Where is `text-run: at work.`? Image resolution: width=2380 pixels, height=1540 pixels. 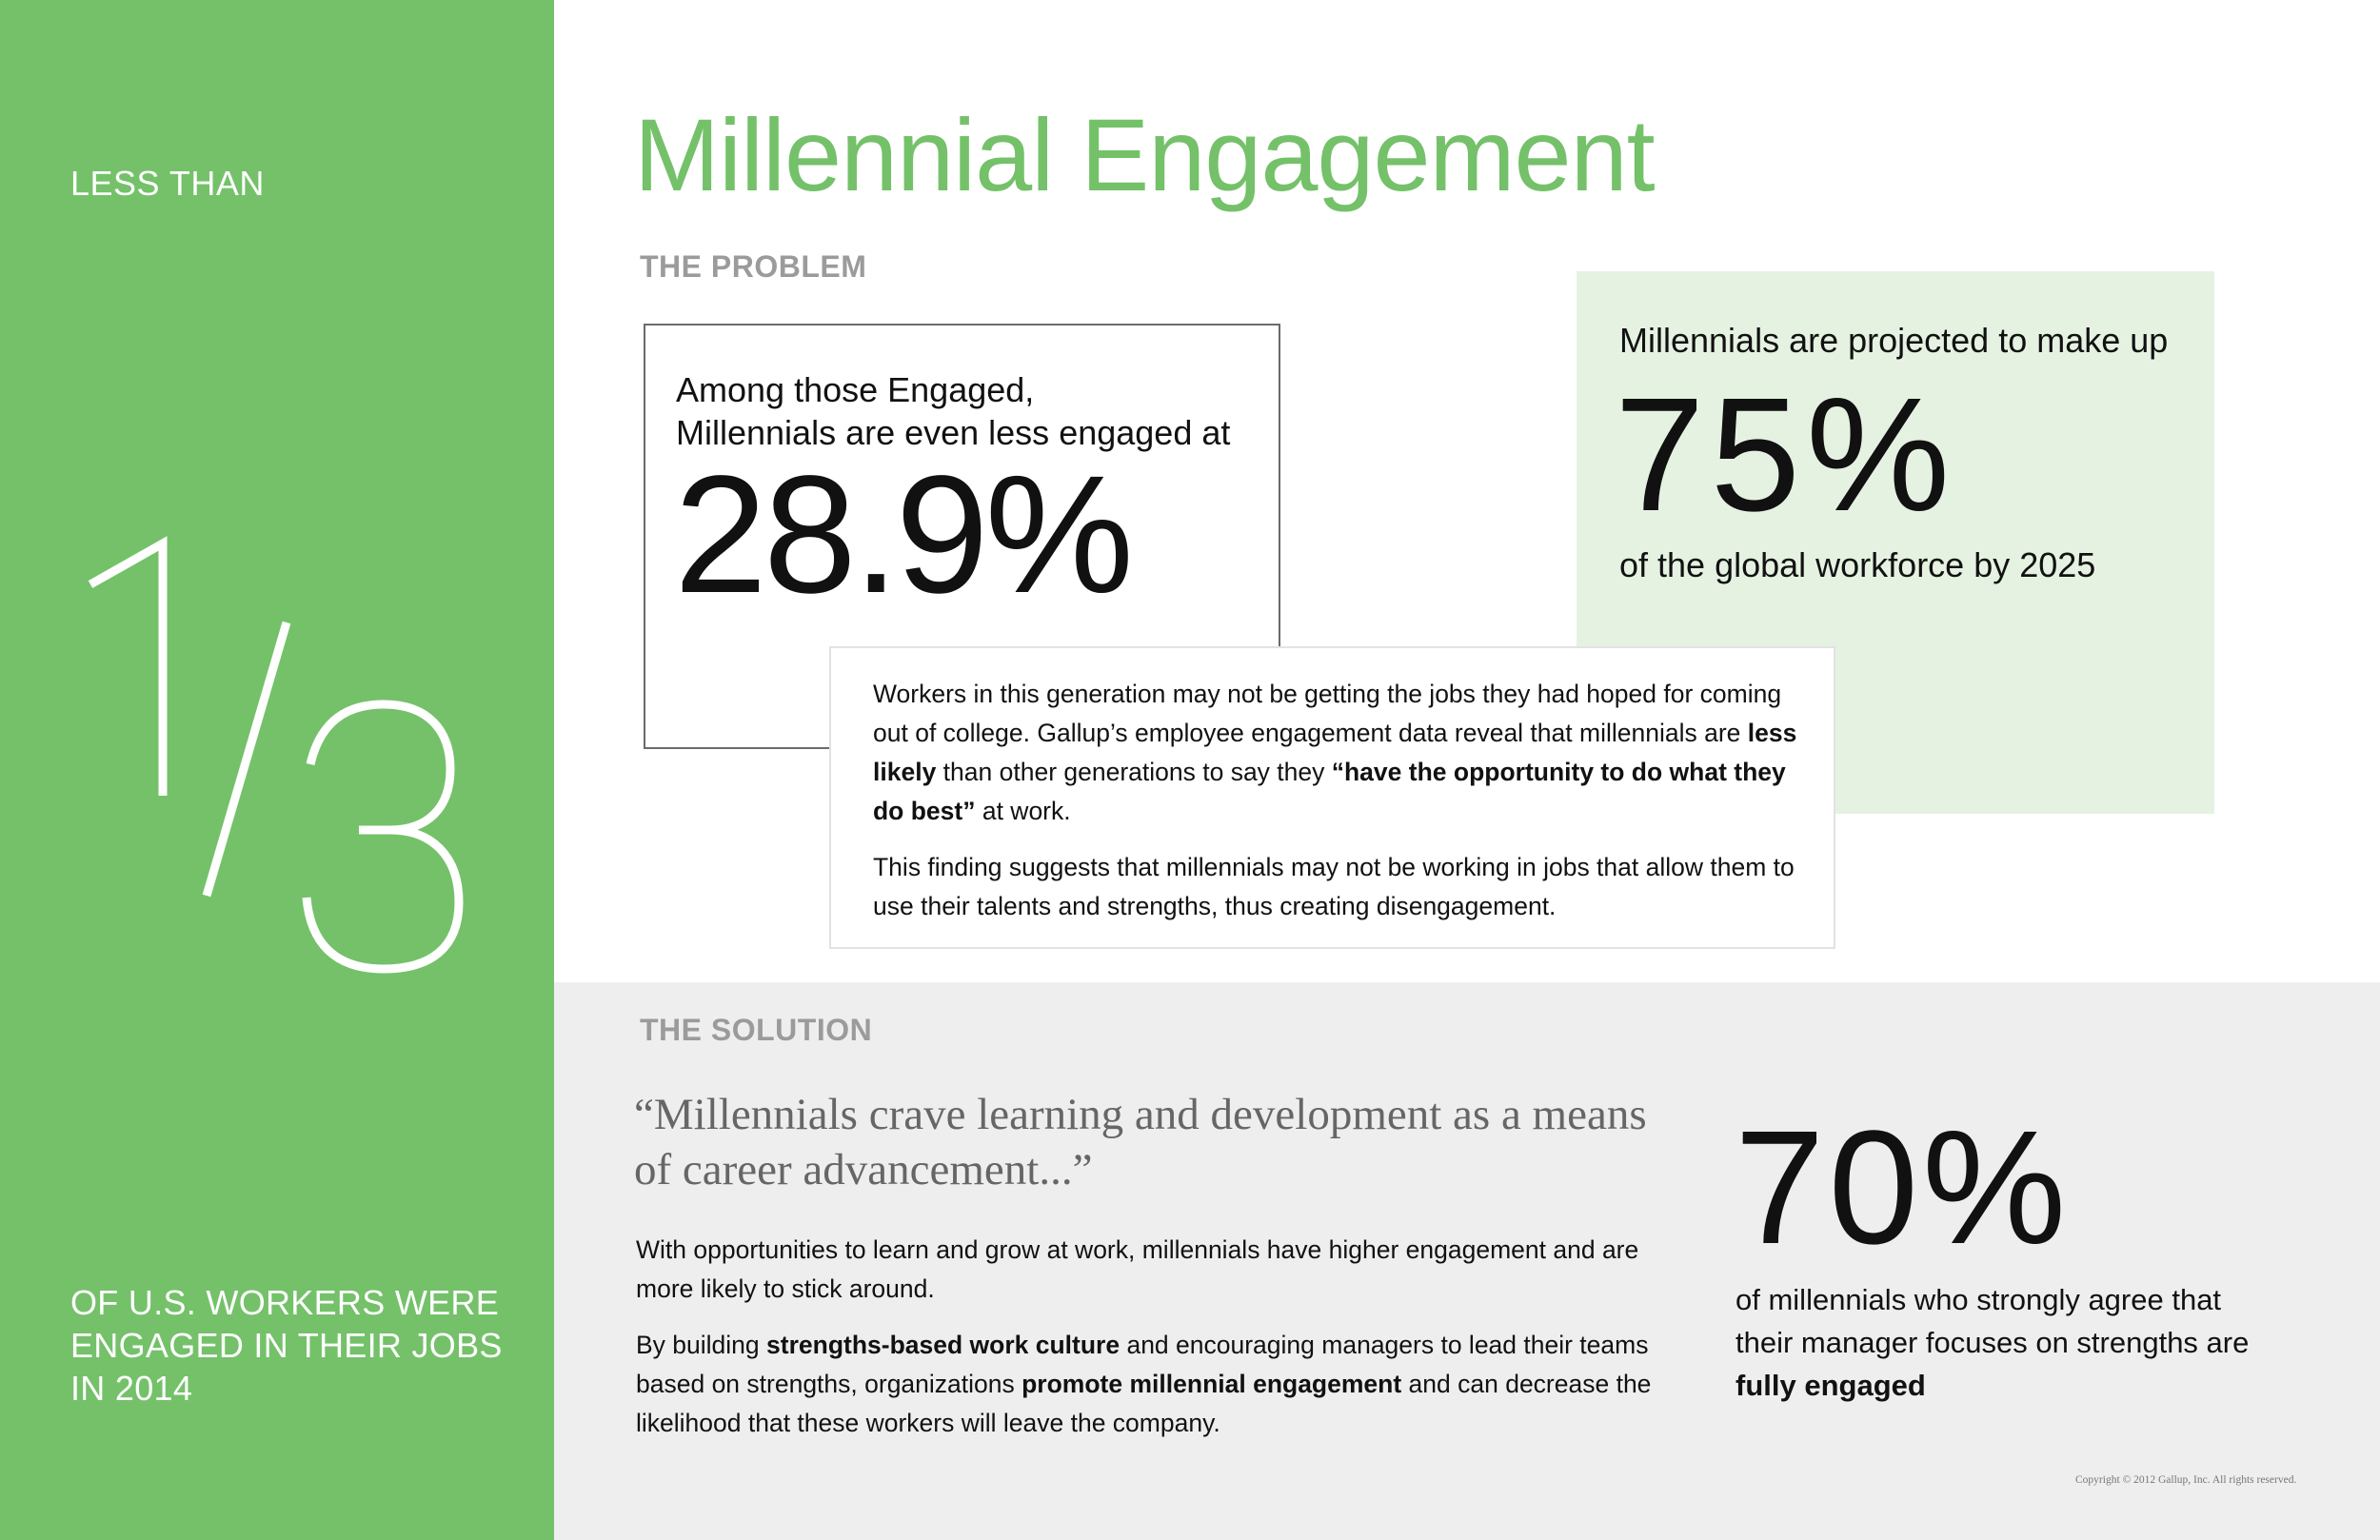
text-run: at work. is located at coordinates (1023, 811).